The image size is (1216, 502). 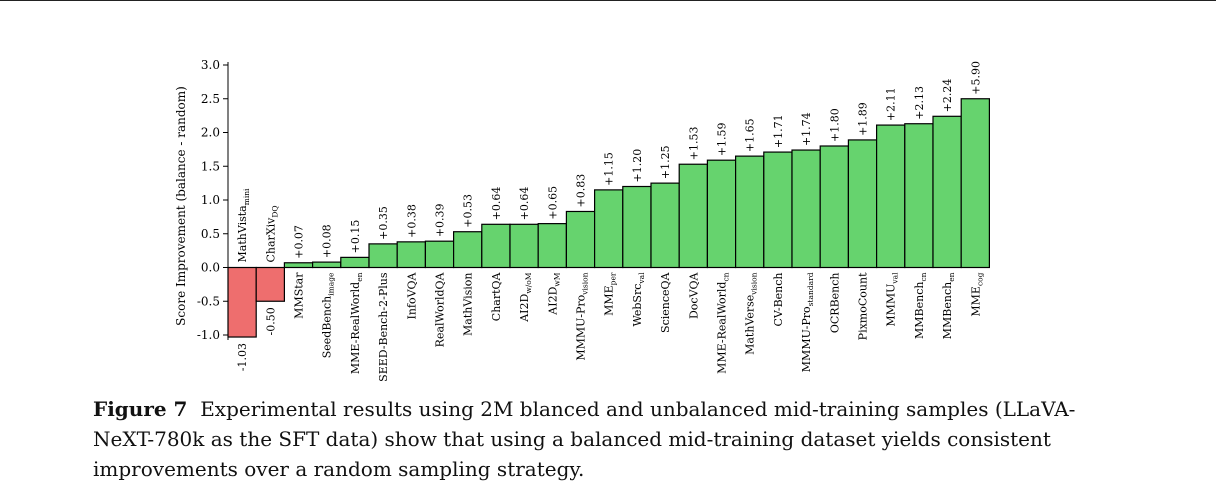 What do you see at coordinates (270, 321) in the screenshot?
I see `bar-value-label: -0.50` at bounding box center [270, 321].